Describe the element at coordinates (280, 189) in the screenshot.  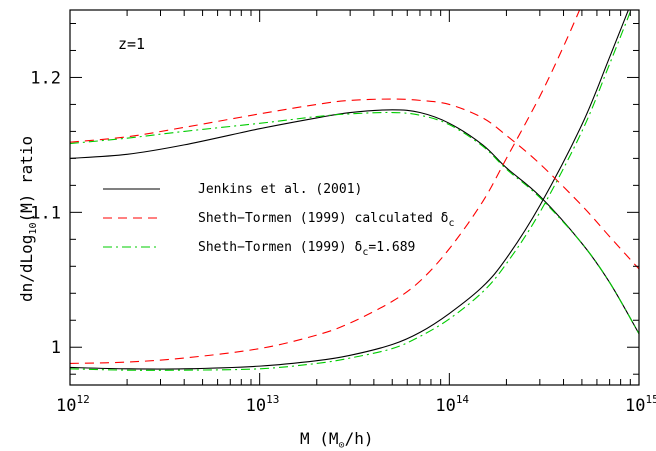
I see `legend-label-jenkins: Jenkins et al. (2001)` at that location.